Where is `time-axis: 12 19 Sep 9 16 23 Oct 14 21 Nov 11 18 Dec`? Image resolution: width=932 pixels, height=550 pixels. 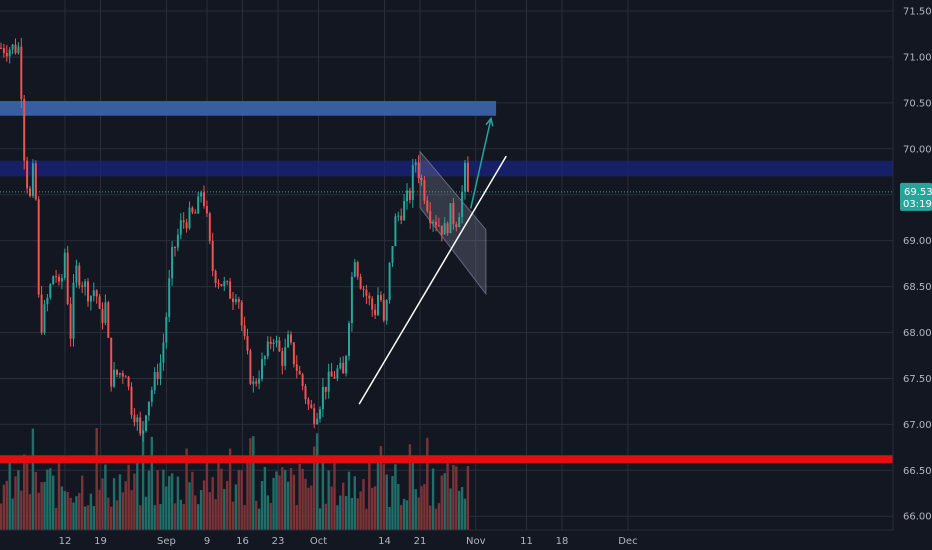
time-axis: 12 19 Sep 9 16 23 Oct 14 21 Nov 11 18 Dec is located at coordinates (348, 541).